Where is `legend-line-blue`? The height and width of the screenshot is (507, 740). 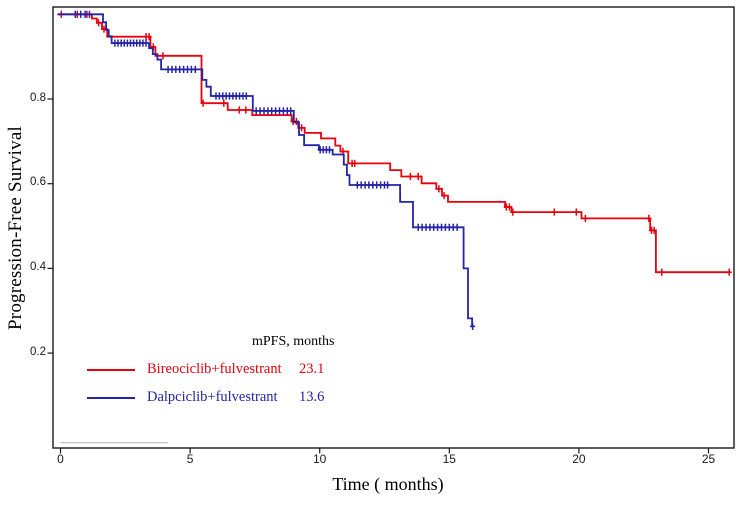
legend-line-blue is located at coordinates (111, 397).